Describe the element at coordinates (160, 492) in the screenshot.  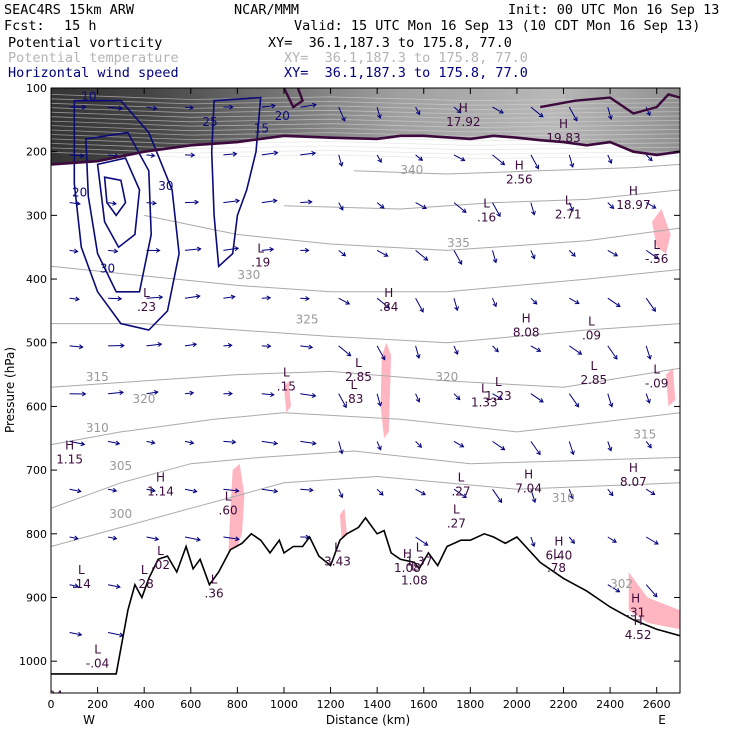
I see `extremum-value: 1.14` at that location.